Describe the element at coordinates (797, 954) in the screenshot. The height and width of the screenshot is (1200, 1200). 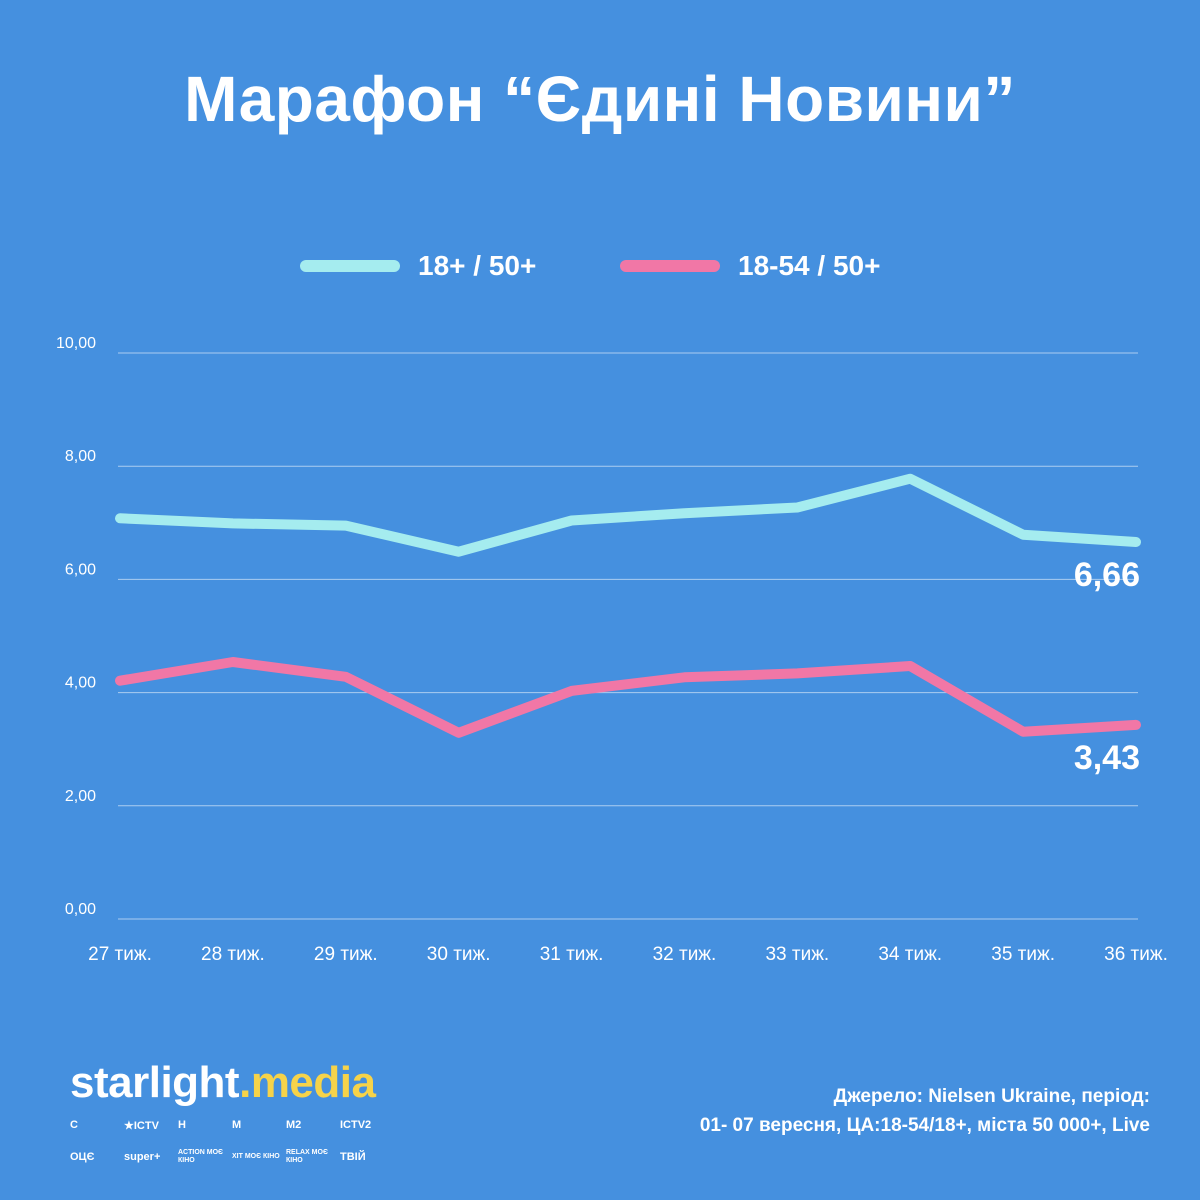
I see `x-tick-label: 33 тиж.` at that location.